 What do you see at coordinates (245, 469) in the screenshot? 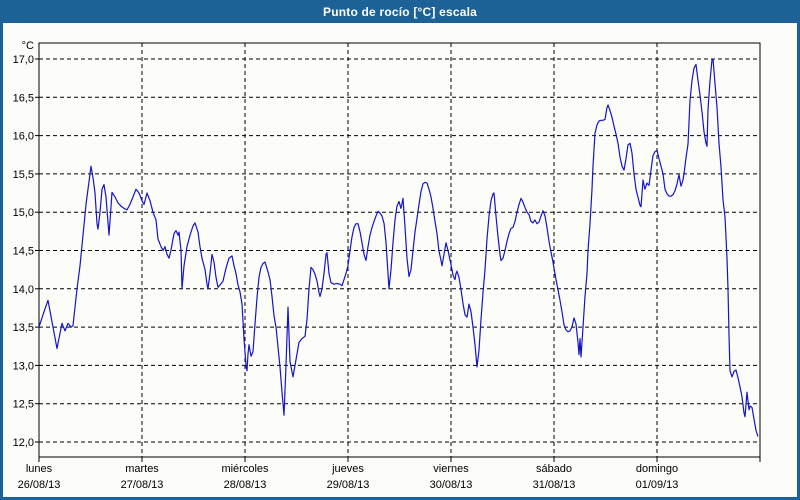
I see `x-day-label: miércoles` at bounding box center [245, 469].